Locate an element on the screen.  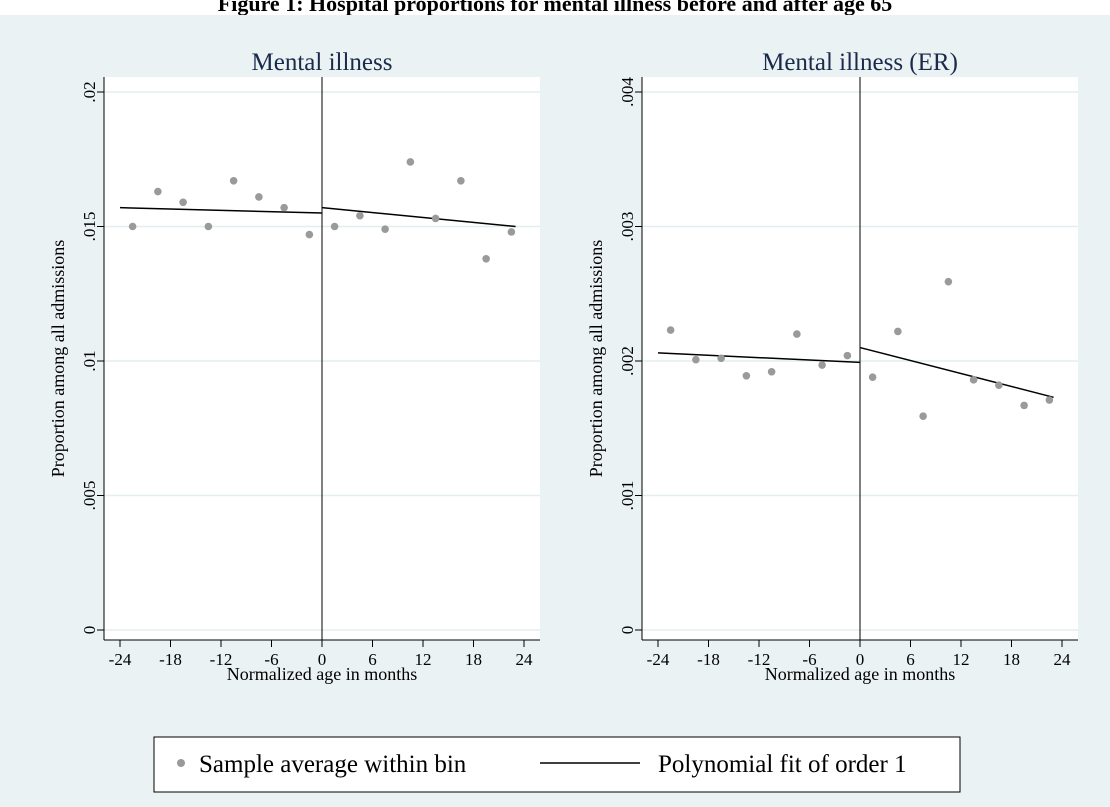
legend-marker-icon is located at coordinates (181, 763).